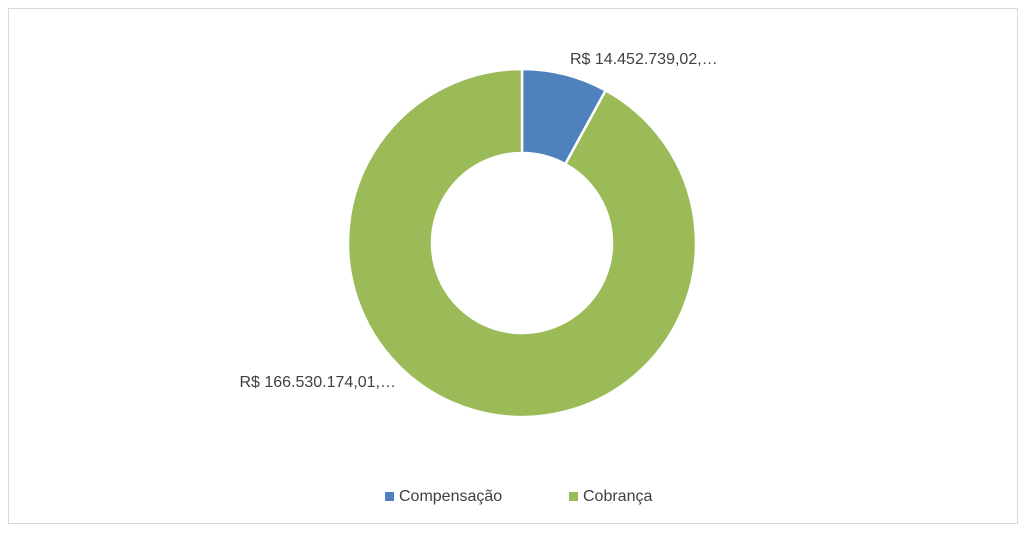 This screenshot has width=1026, height=537. I want to click on legend-label: Compensação, so click(450, 496).